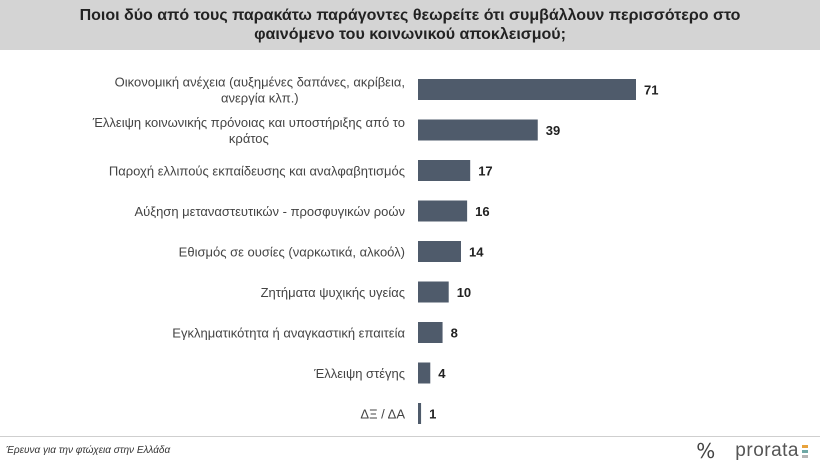 Image resolution: width=820 pixels, height=464 pixels. What do you see at coordinates (464, 292) in the screenshot?
I see `value-label-6: 10` at bounding box center [464, 292].